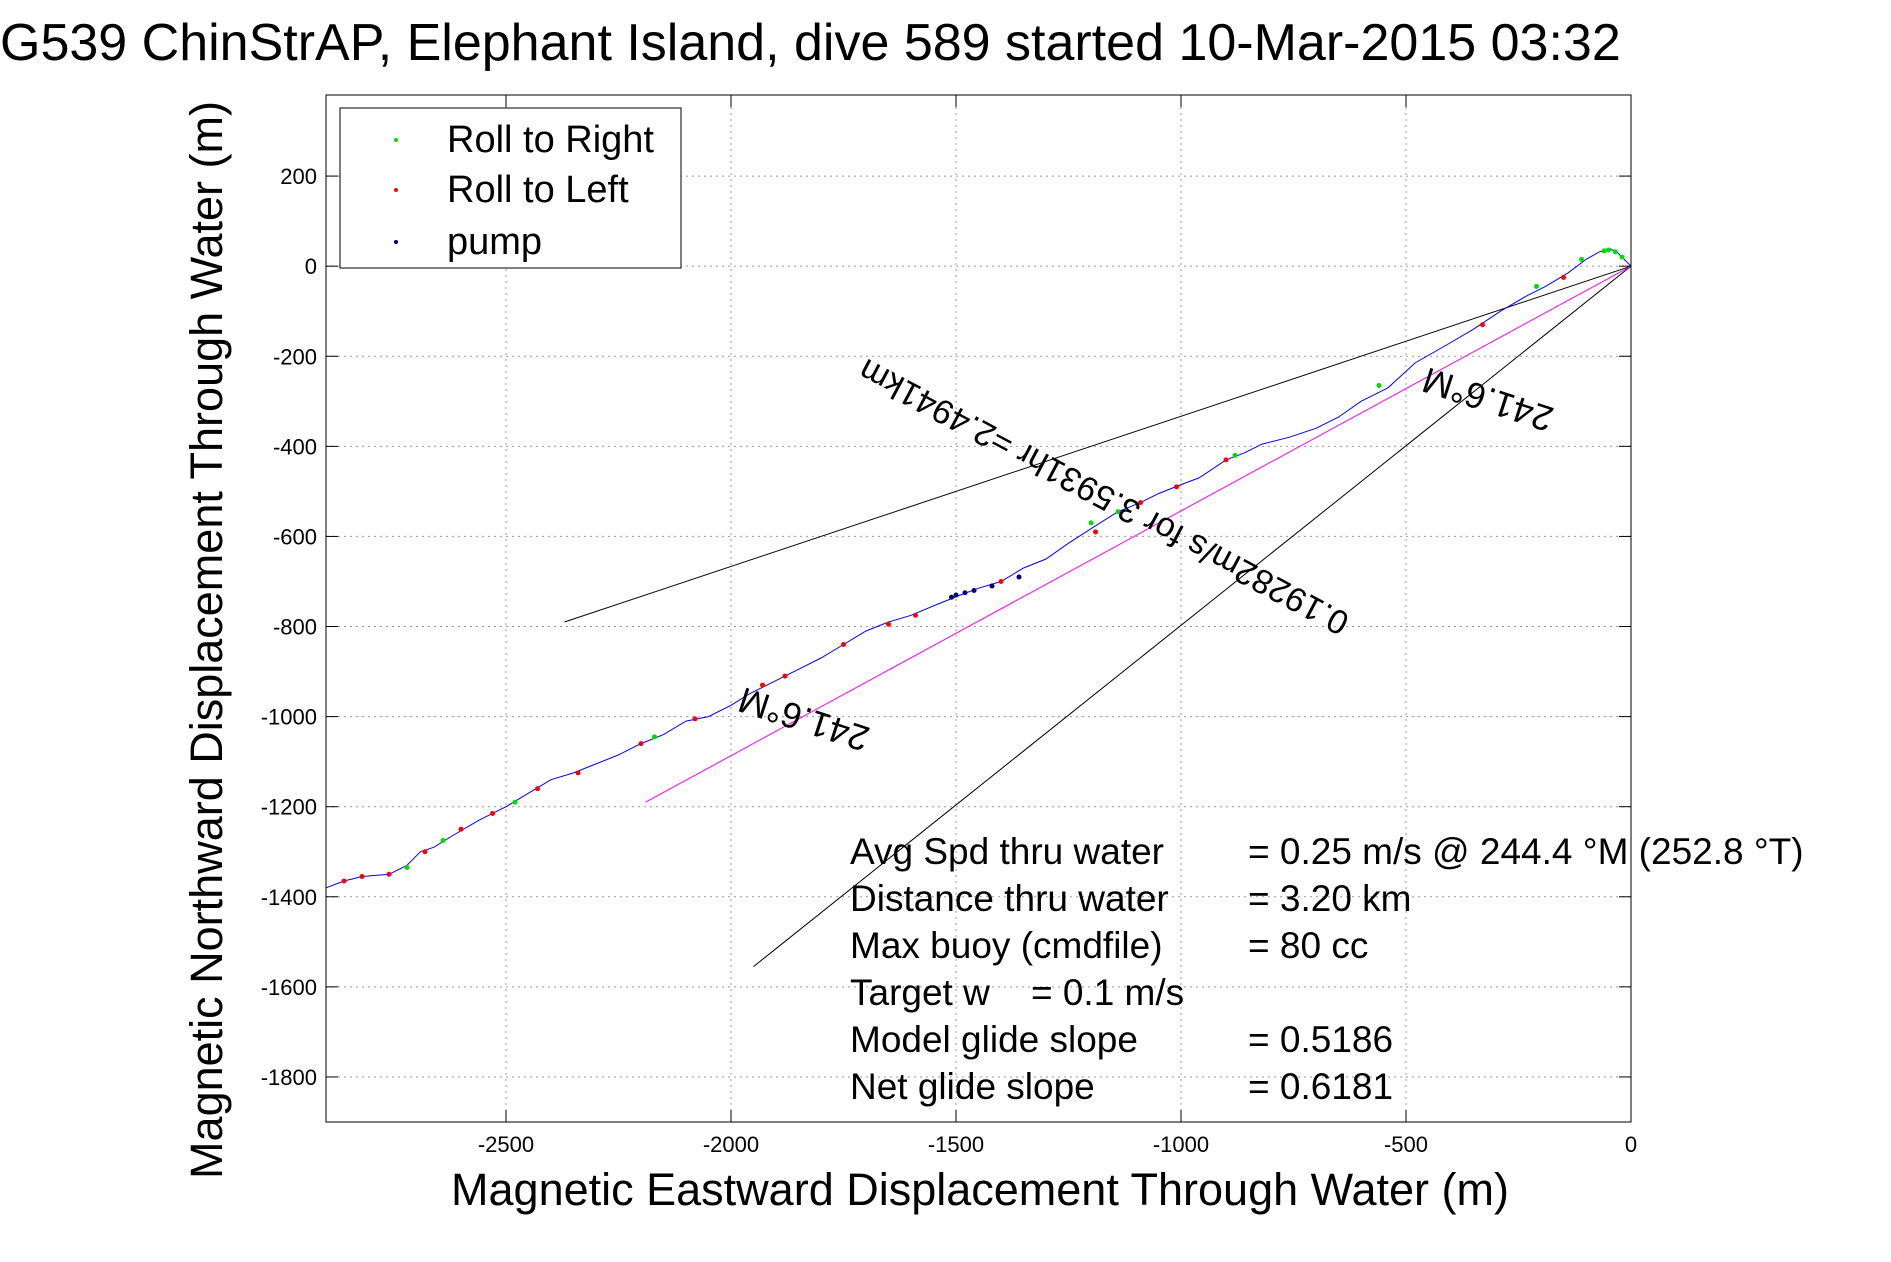 This screenshot has height=1262, width=1891. What do you see at coordinates (494, 242) in the screenshot?
I see `legend-label-pump: pump` at bounding box center [494, 242].